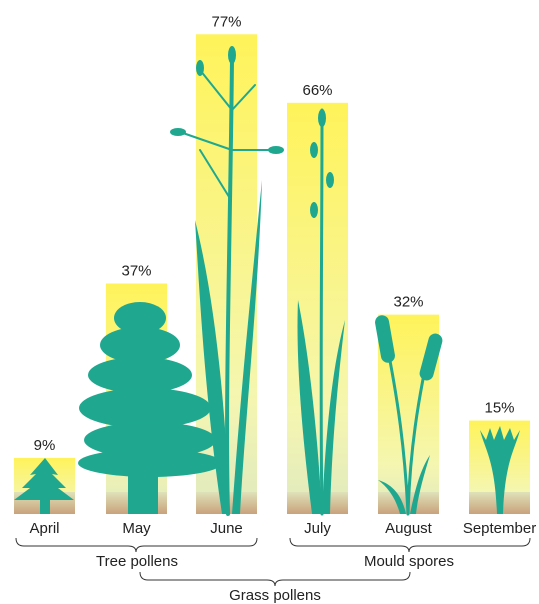 The width and height of the screenshot is (539, 604). What do you see at coordinates (136, 528) in the screenshot?
I see `x-tick-label: May` at bounding box center [136, 528].